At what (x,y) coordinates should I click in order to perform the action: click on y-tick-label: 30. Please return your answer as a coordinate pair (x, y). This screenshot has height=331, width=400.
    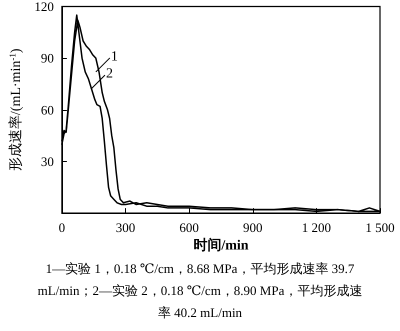
    Looking at the image, I should click on (47, 161).